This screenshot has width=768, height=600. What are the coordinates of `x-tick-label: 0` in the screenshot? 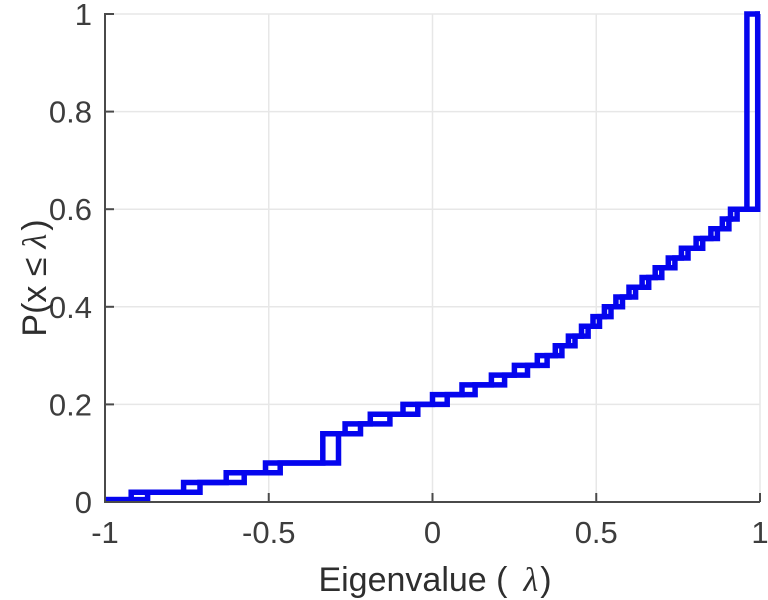 It's located at (432, 532).